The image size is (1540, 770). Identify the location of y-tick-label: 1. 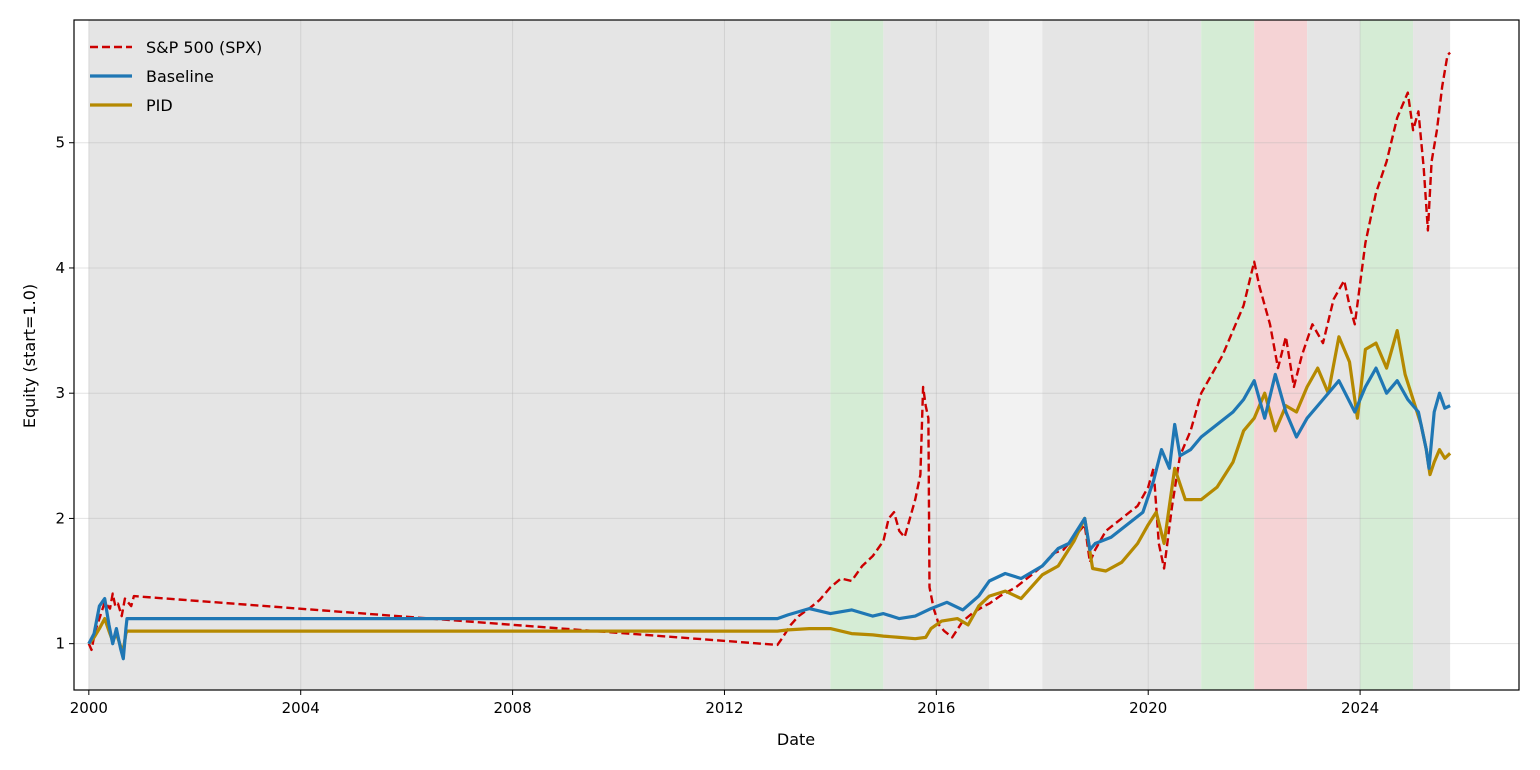
(60, 644).